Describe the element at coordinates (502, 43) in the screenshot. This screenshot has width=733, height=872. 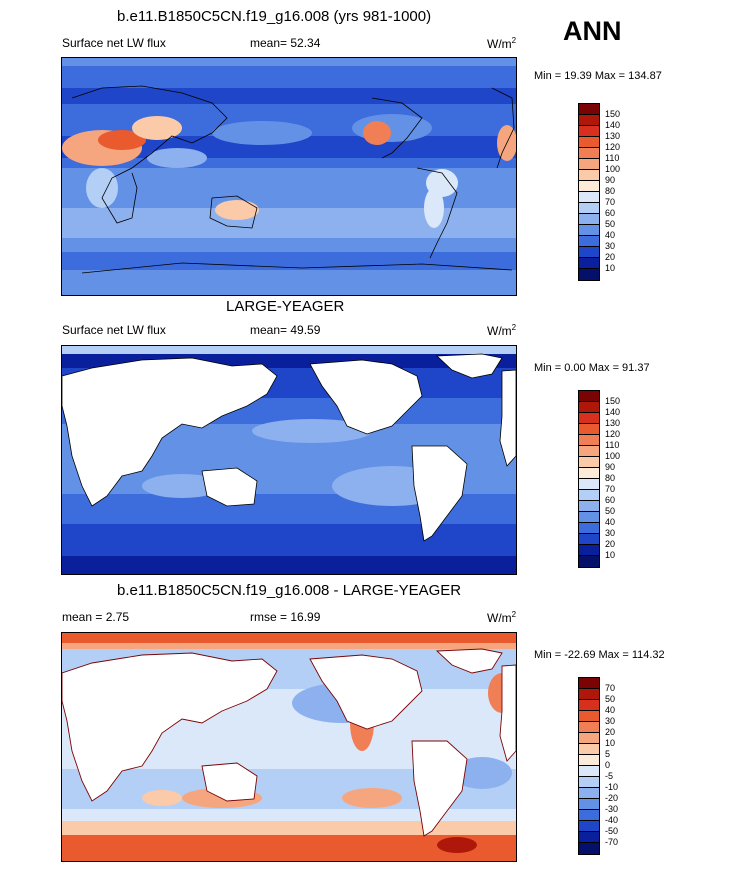
I see `panel-1-units: W/m2` at that location.